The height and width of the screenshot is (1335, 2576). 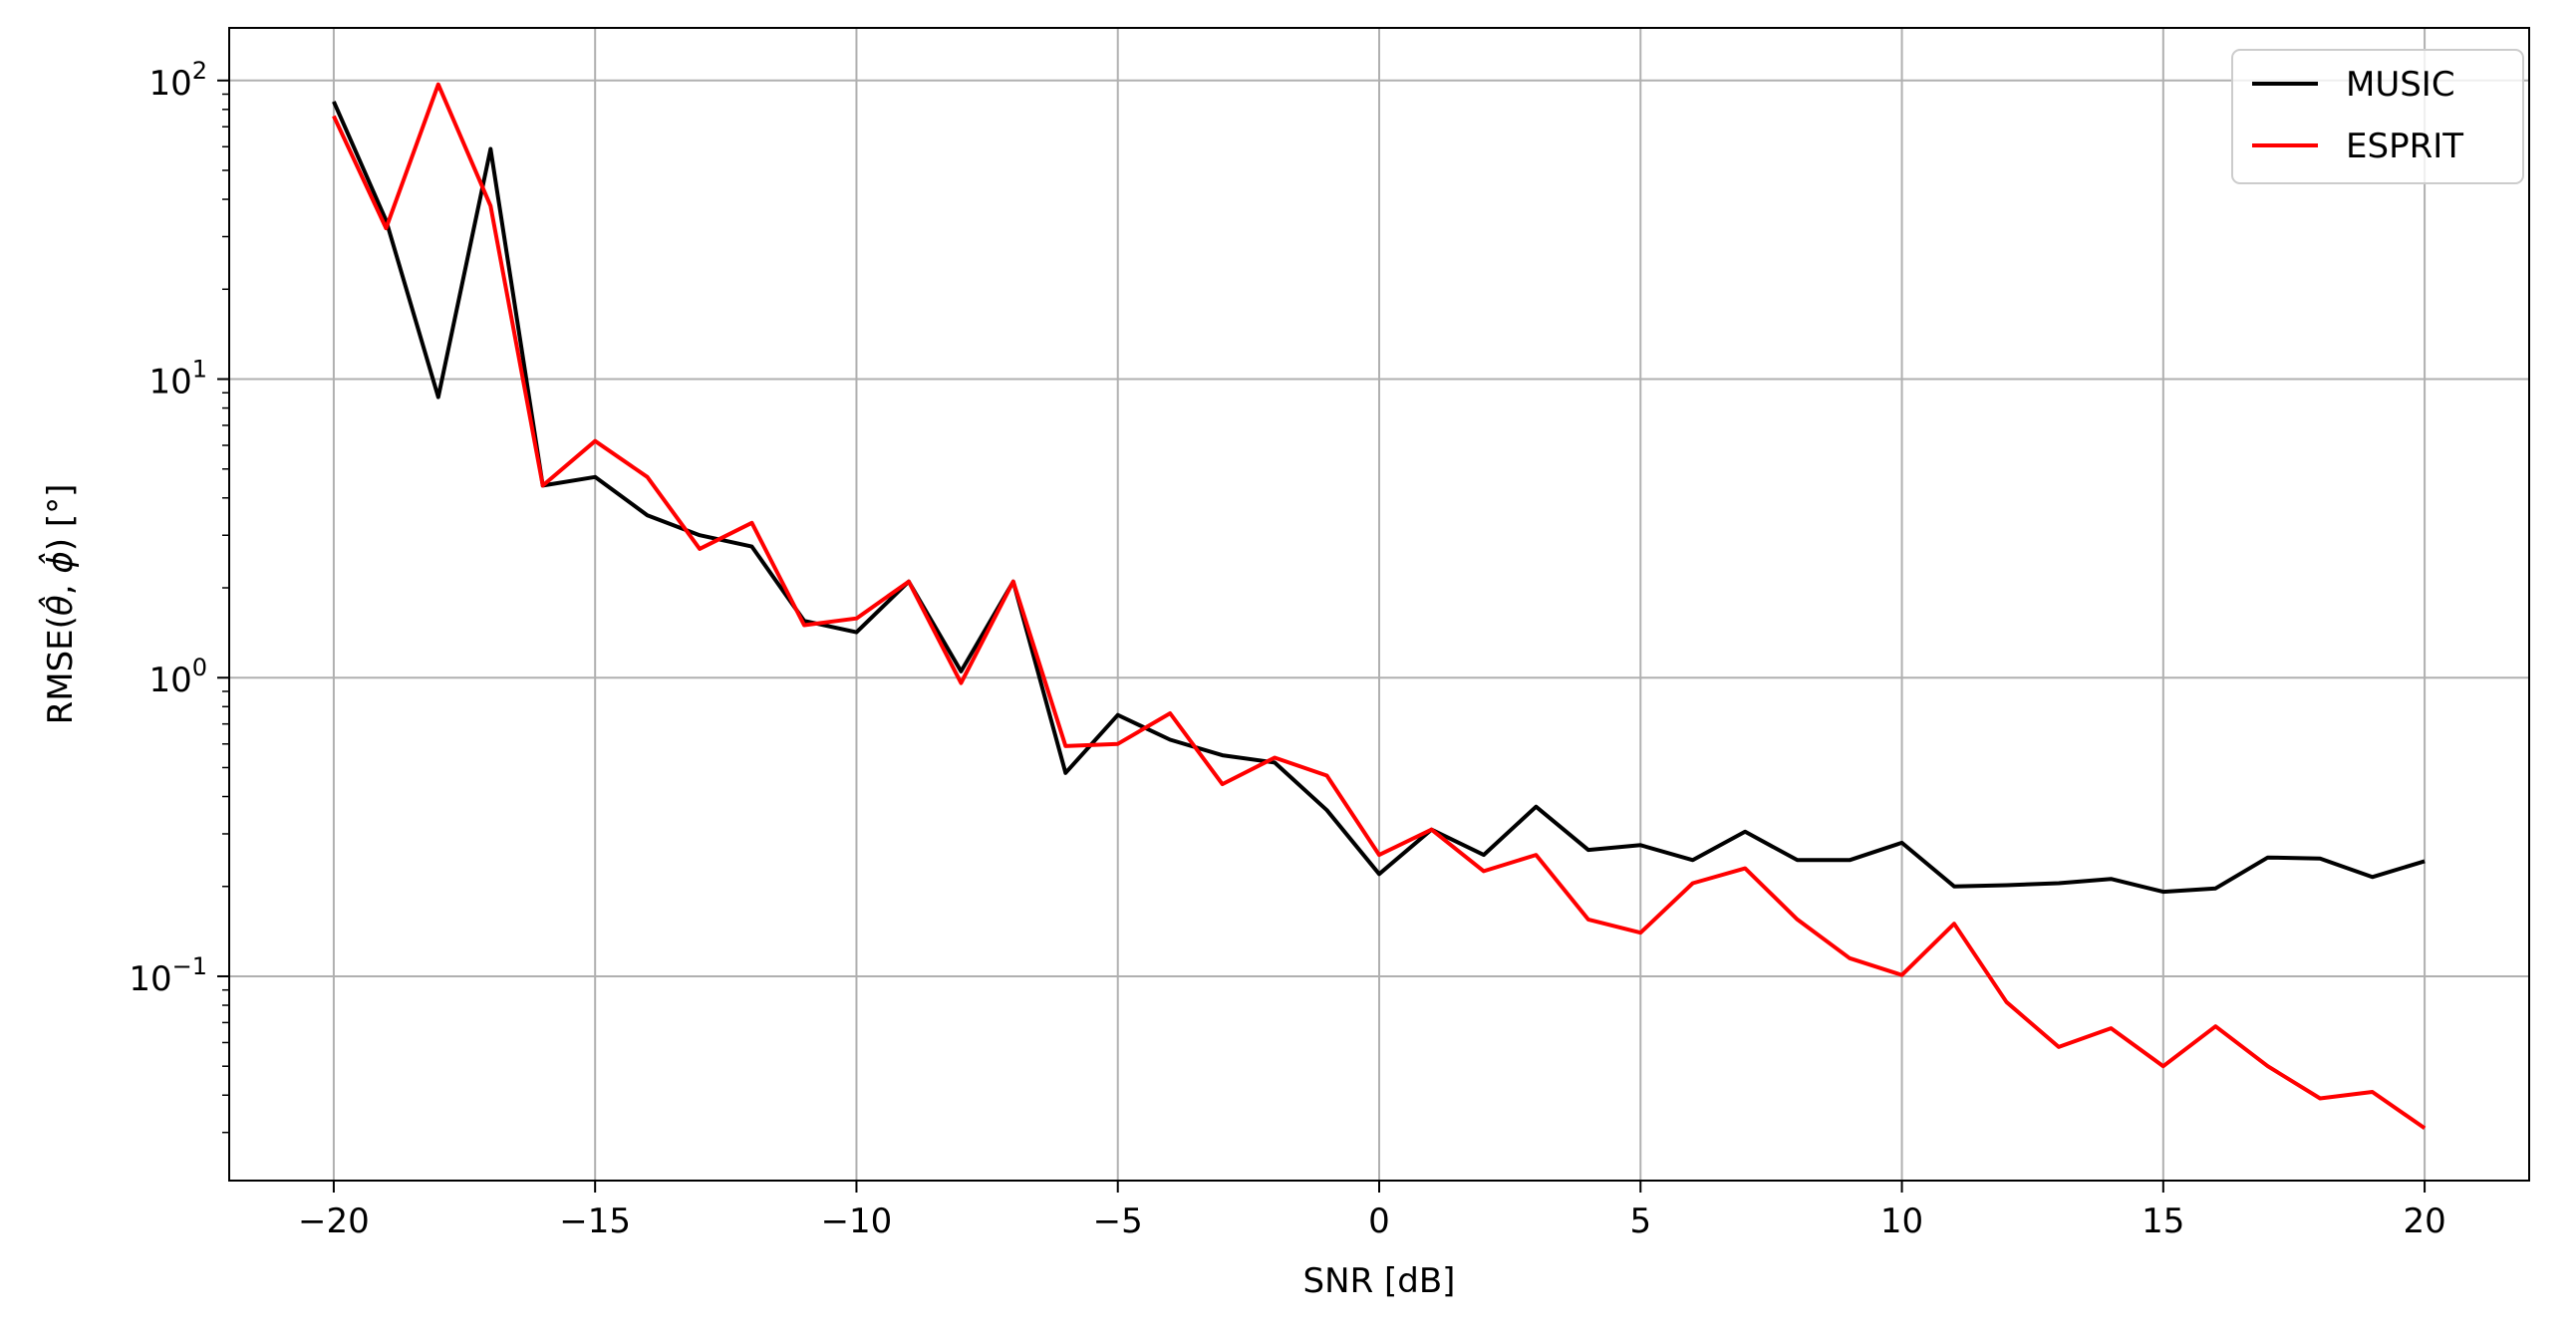 I want to click on y-axis-label: RMSE(θ̂, ϕ̂) [°], so click(x=60, y=604).